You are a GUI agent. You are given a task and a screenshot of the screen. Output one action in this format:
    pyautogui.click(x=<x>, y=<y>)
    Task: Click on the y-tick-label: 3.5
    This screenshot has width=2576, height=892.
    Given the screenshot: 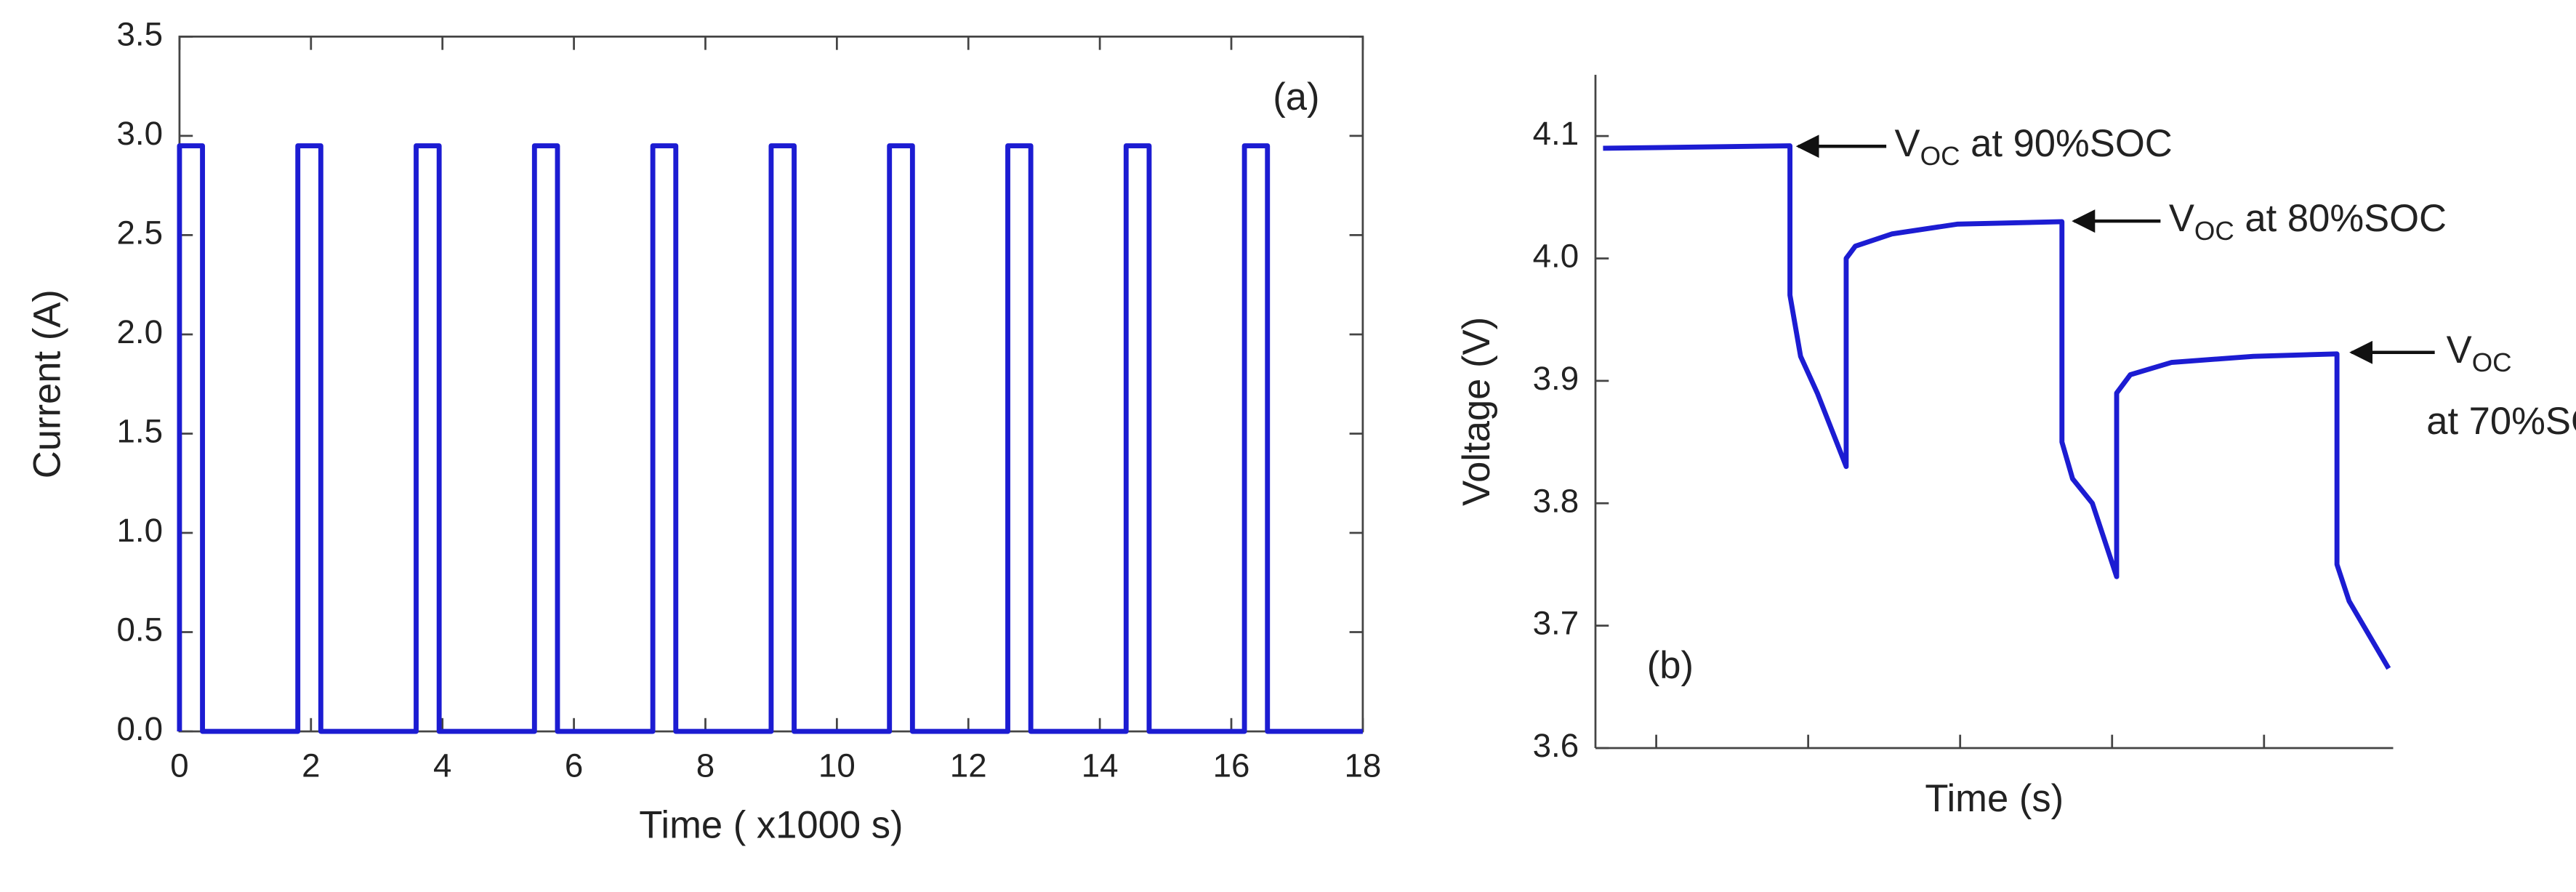 What is the action you would take?
    pyautogui.click(x=140, y=33)
    